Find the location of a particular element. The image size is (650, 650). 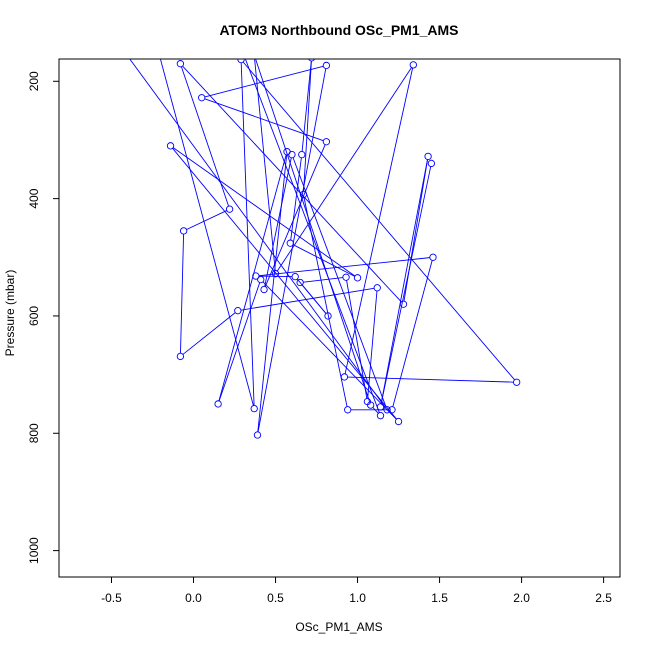

x-tick-label: 2.5 is located at coordinates (603, 598).